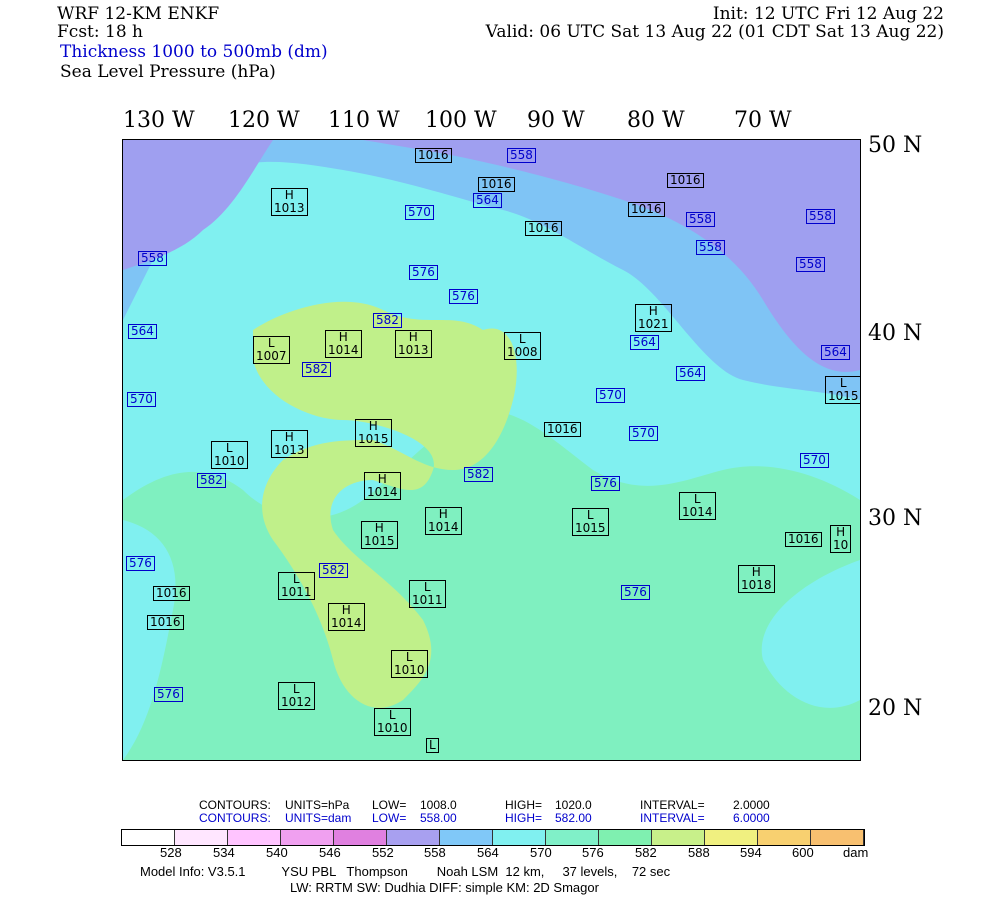 Image resolution: width=1000 pixels, height=900 pixels. What do you see at coordinates (317, 805) in the screenshot?
I see `legend-slp-units: UNITS=hPa` at bounding box center [317, 805].